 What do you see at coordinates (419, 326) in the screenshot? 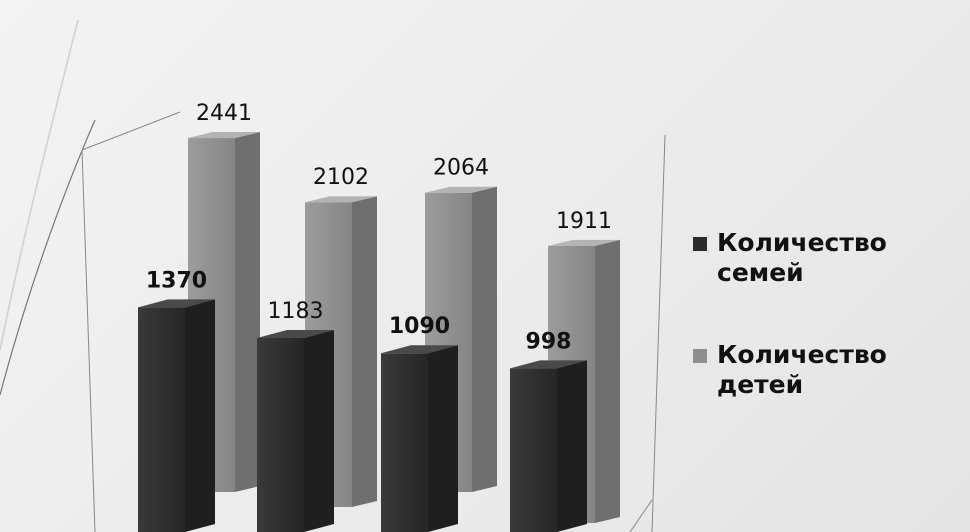
I see `data-label-families-3: 1090` at bounding box center [419, 326].